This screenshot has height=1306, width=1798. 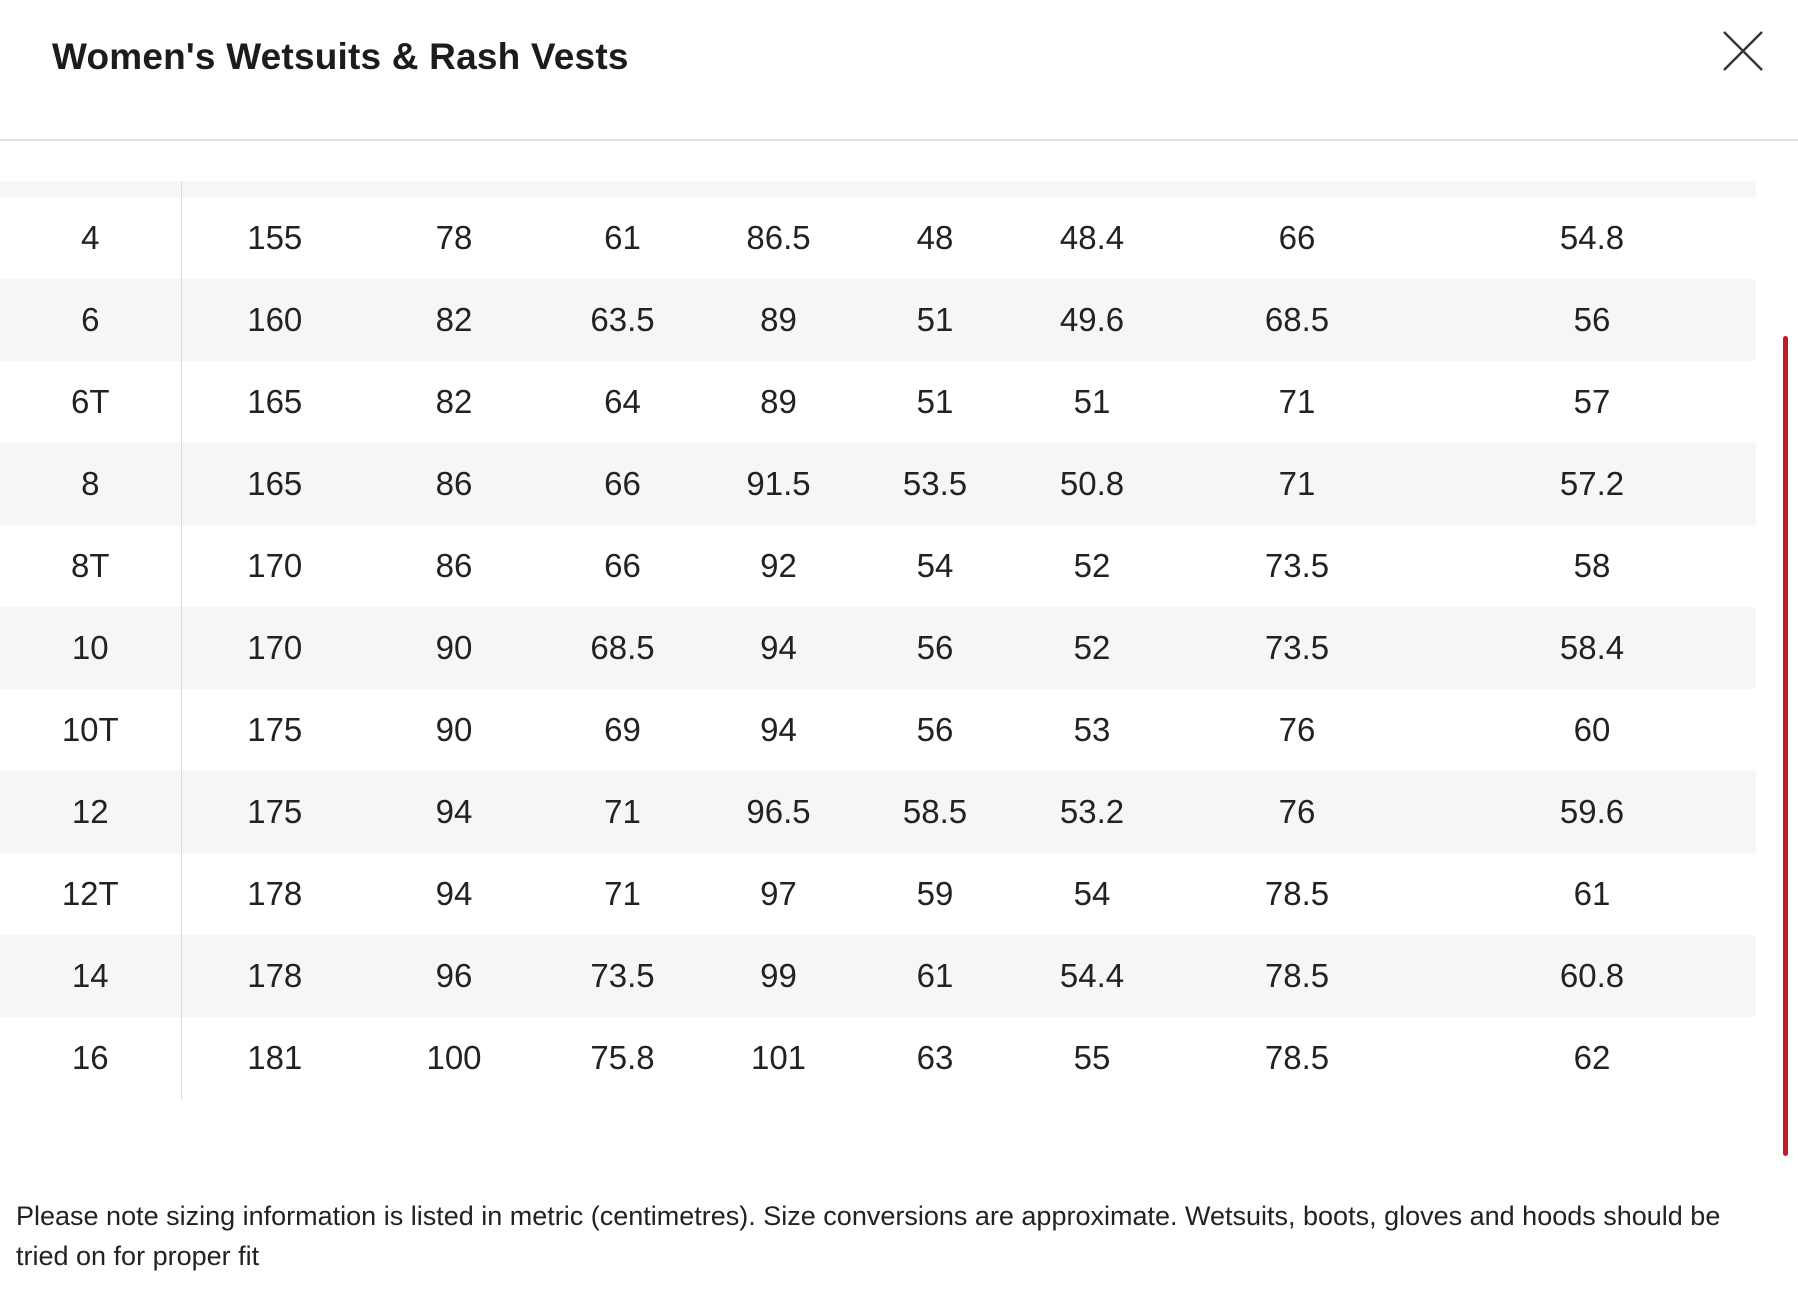 I want to click on modal-header: Women's Wetsuits & Rash Vests, so click(x=899, y=70).